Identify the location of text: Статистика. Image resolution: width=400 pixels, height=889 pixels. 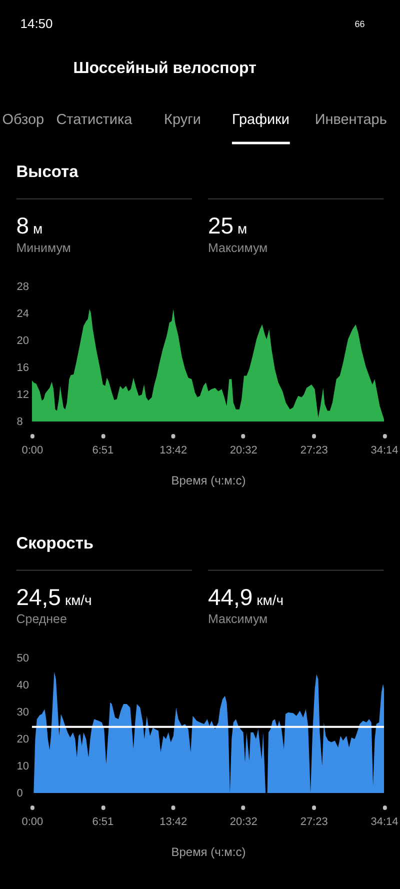
(95, 120).